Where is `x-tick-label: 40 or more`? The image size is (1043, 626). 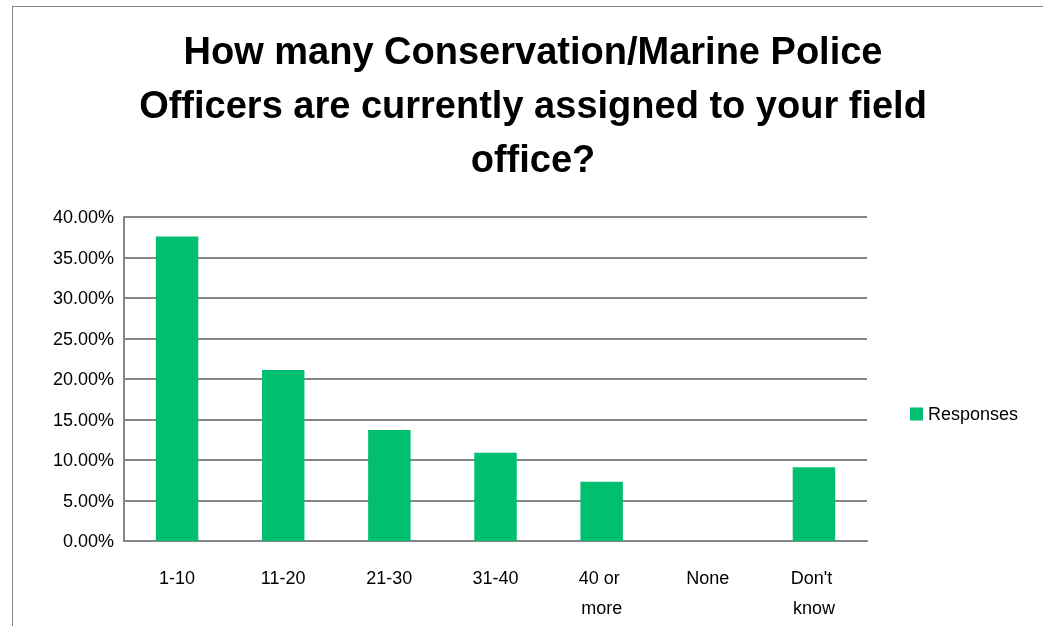 x-tick-label: 40 or more is located at coordinates (601, 593).